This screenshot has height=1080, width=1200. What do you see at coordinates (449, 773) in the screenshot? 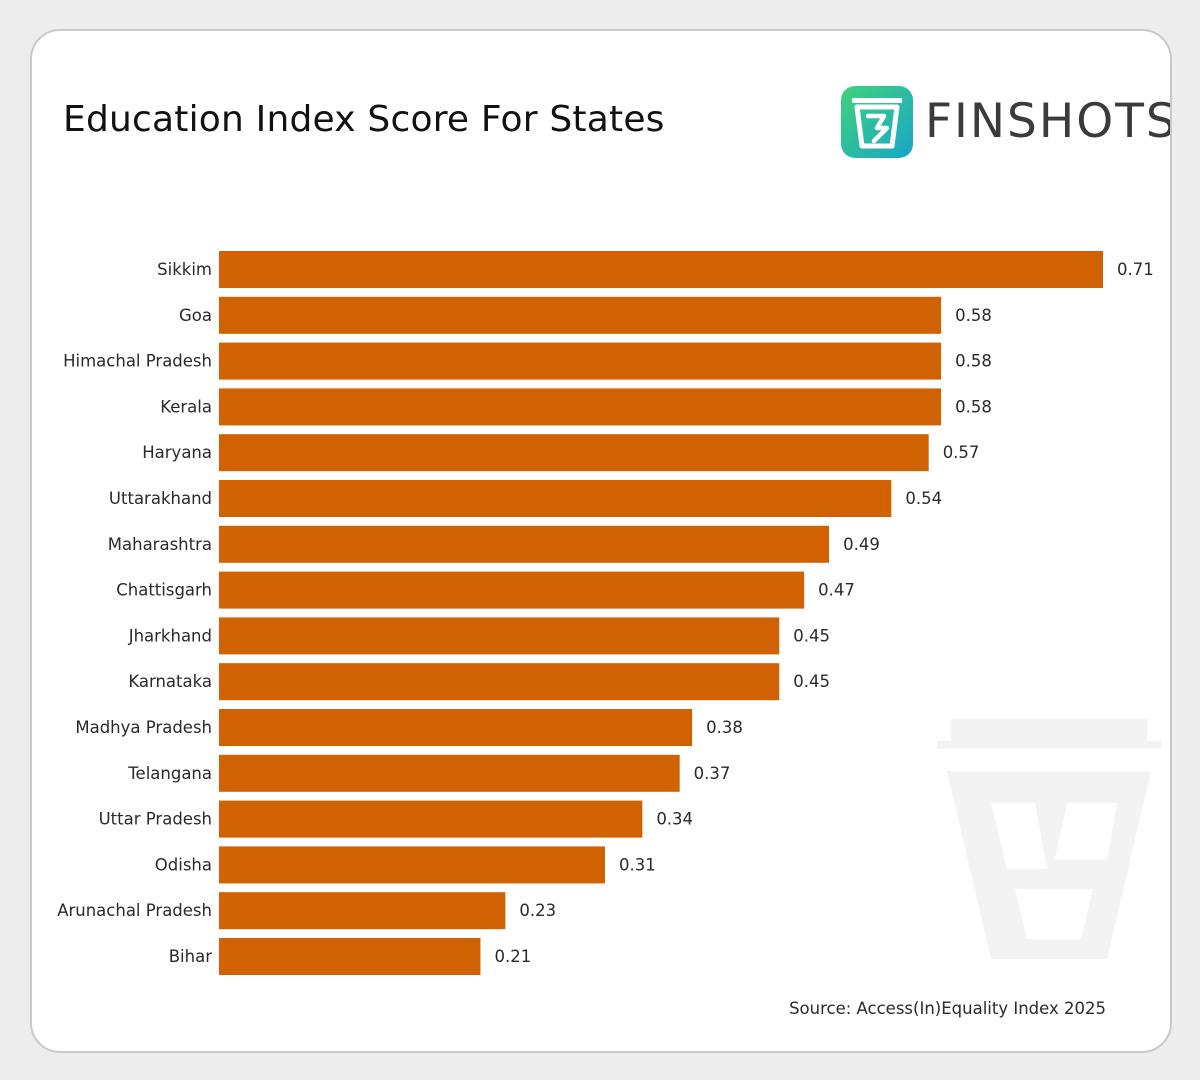
I see `bar-telangana` at bounding box center [449, 773].